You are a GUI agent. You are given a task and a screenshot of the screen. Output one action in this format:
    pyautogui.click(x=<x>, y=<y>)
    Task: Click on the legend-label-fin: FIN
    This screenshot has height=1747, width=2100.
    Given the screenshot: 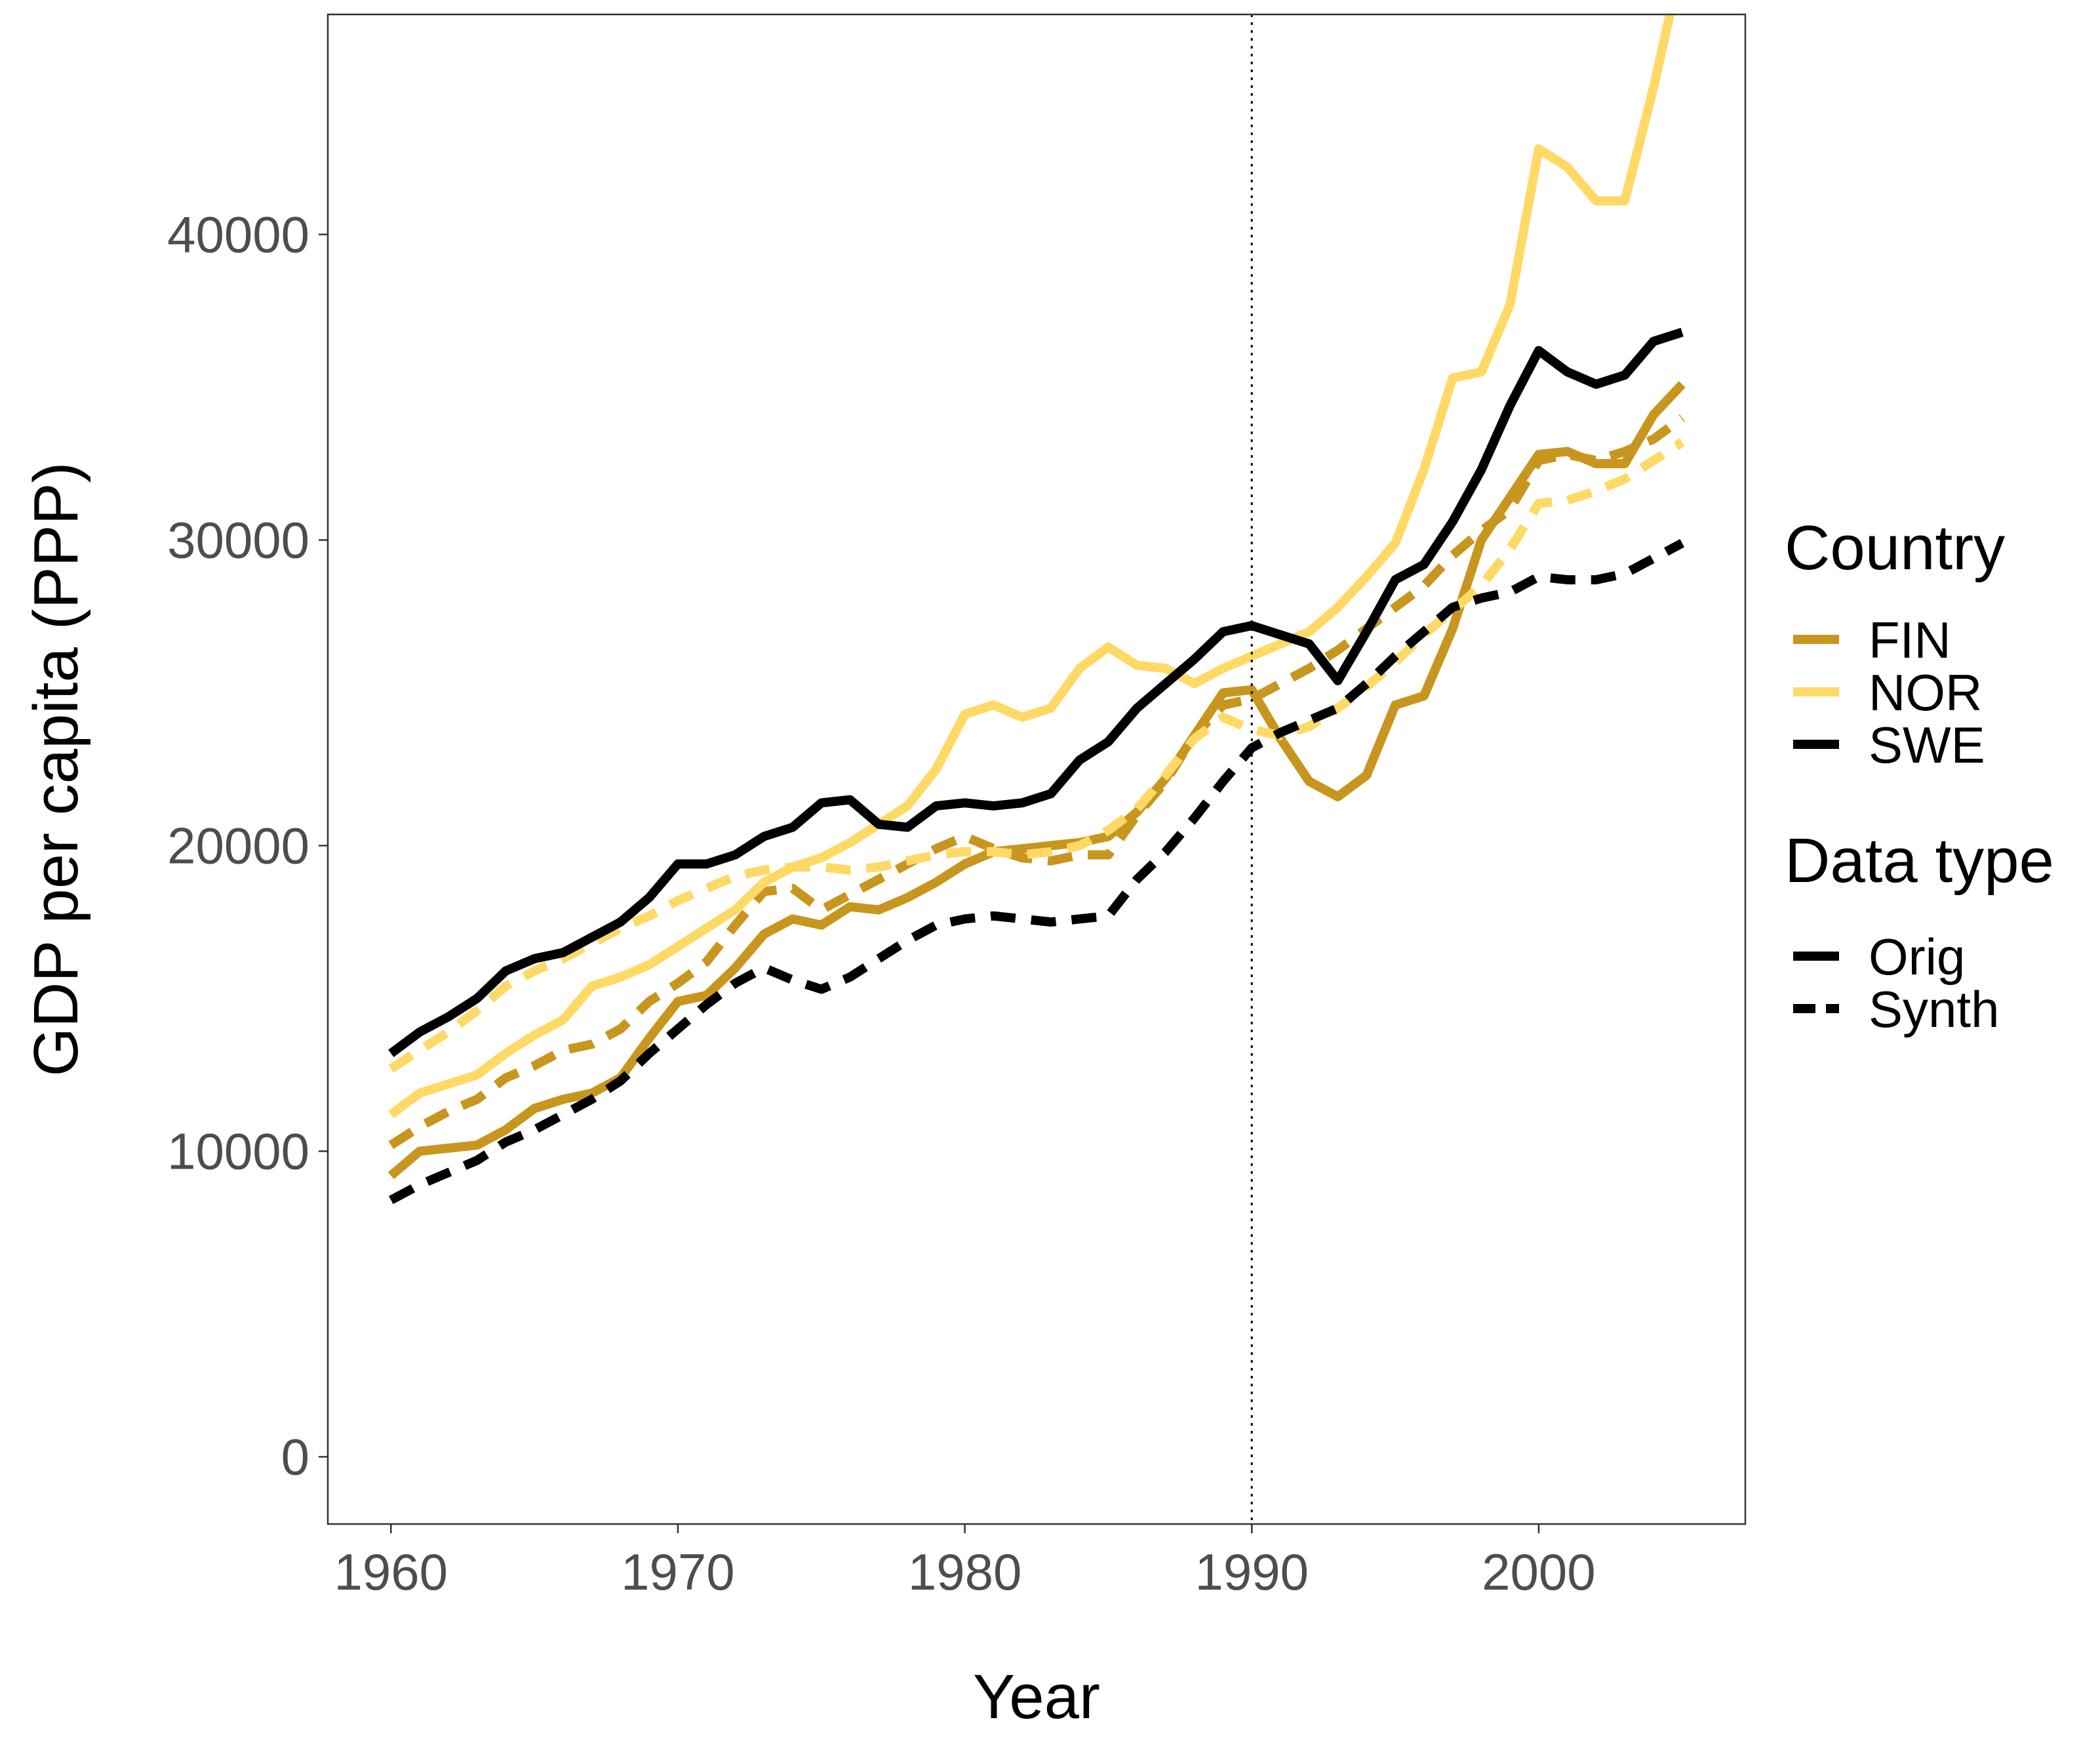 What is the action you would take?
    pyautogui.click(x=1910, y=640)
    